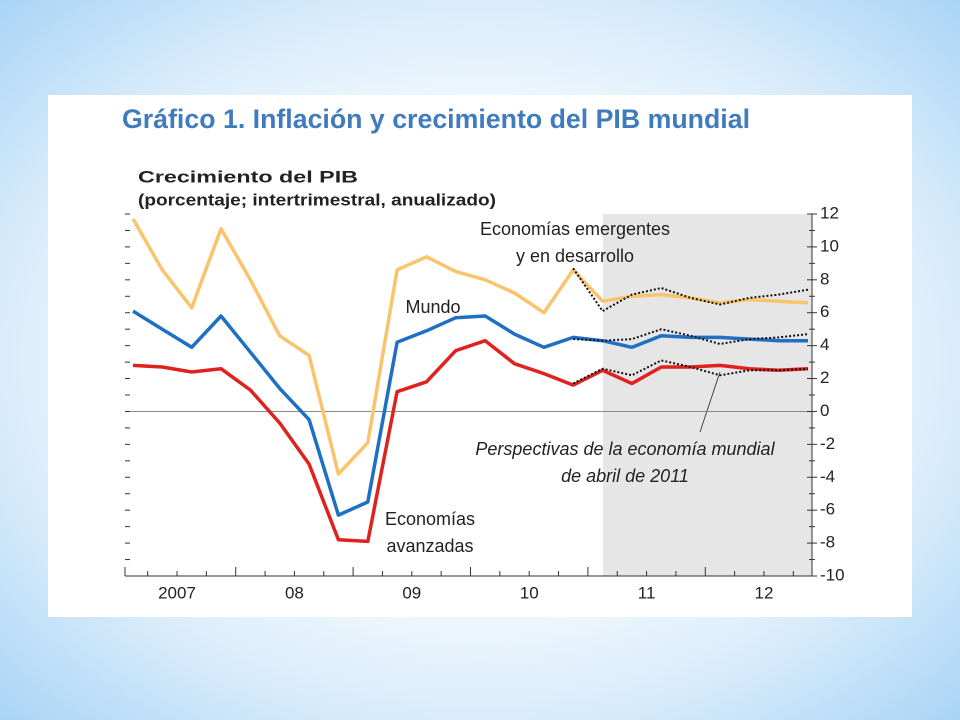 Image resolution: width=960 pixels, height=720 pixels. I want to click on y-tick-label: 6, so click(824, 311).